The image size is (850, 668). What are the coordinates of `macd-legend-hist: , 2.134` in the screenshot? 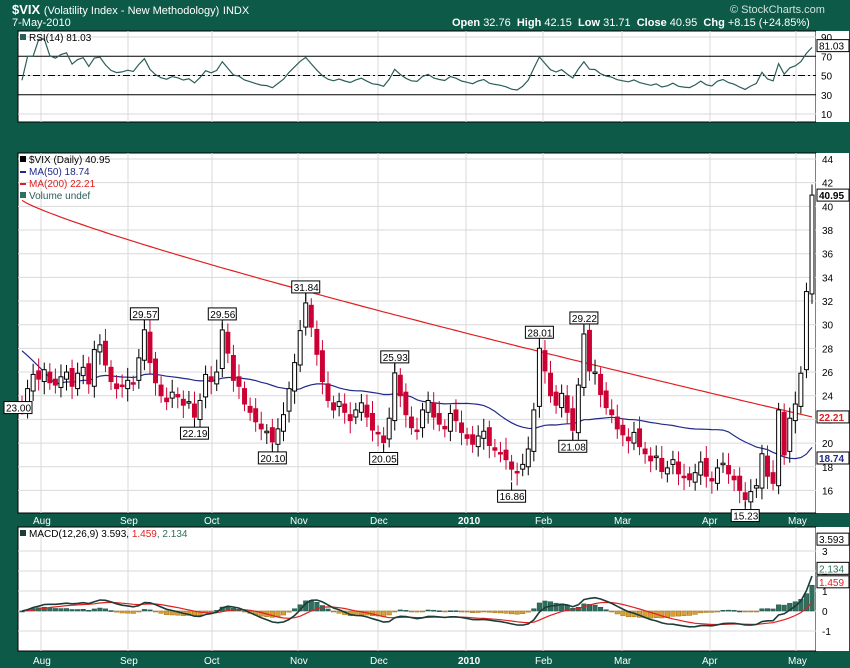 It's located at (172, 534).